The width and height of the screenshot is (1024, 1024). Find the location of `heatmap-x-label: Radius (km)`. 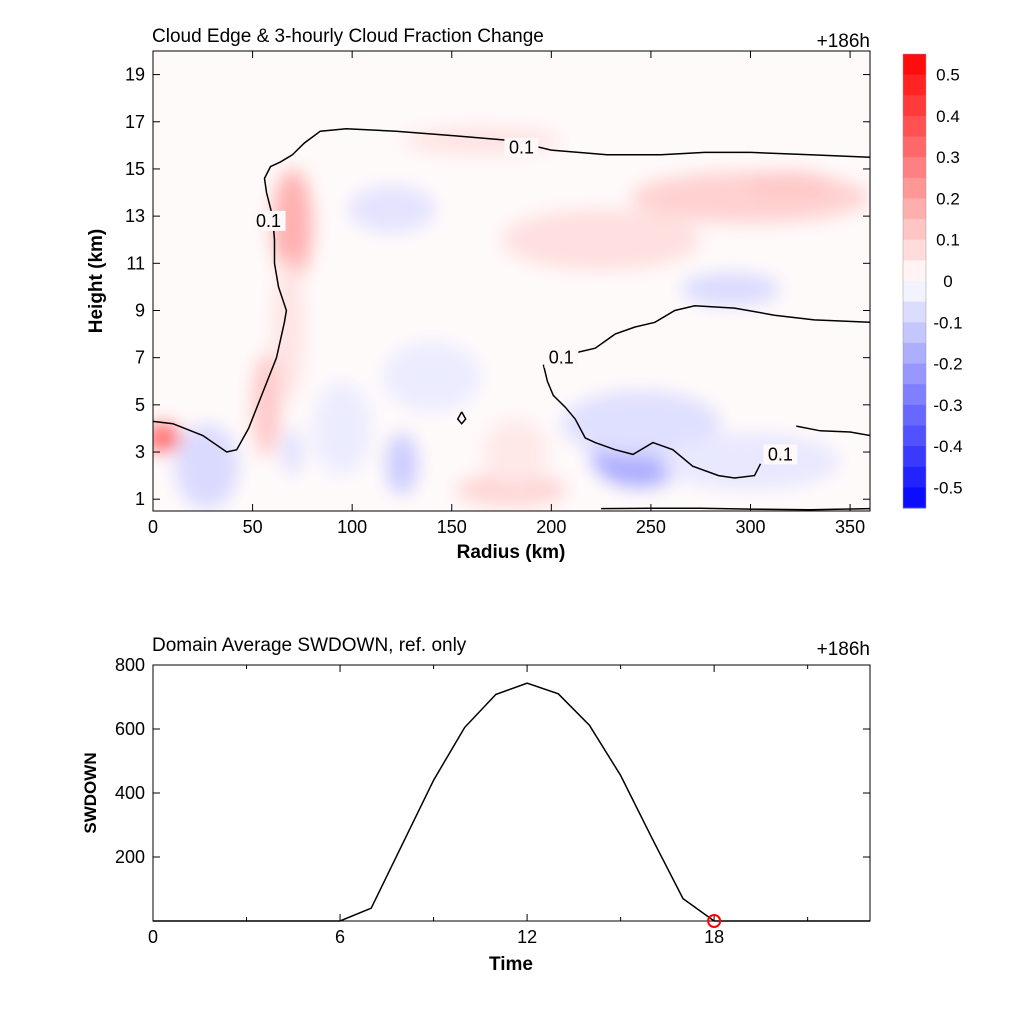

heatmap-x-label: Radius (km) is located at coordinates (511, 552).